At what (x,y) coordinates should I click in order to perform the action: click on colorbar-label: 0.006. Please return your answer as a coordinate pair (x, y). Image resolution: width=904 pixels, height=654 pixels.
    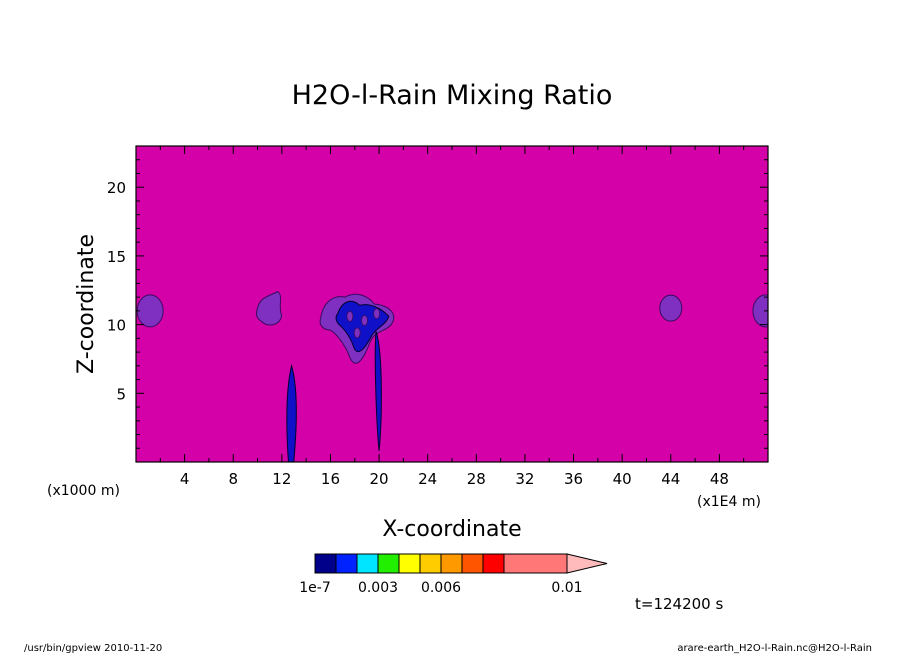
    Looking at the image, I should click on (441, 588).